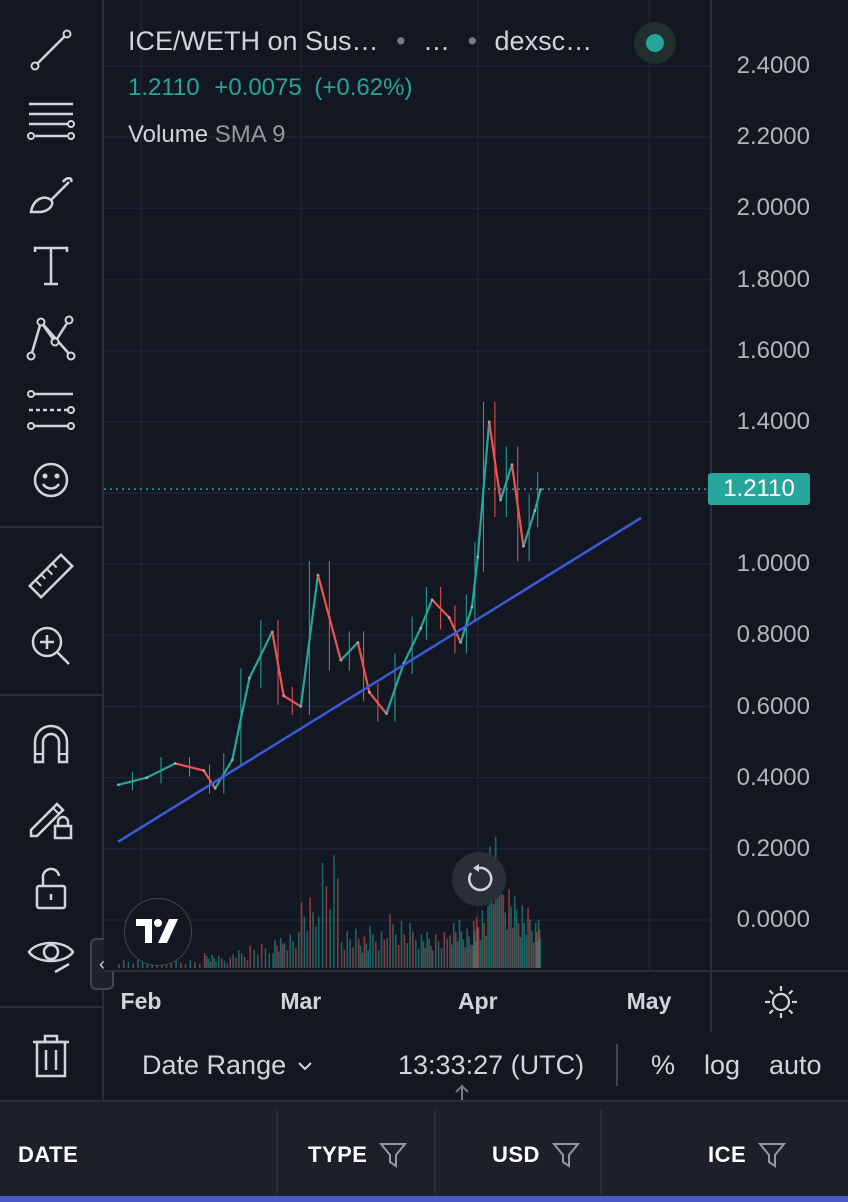  I want to click on lock-drawing-tool, so click(51, 816).